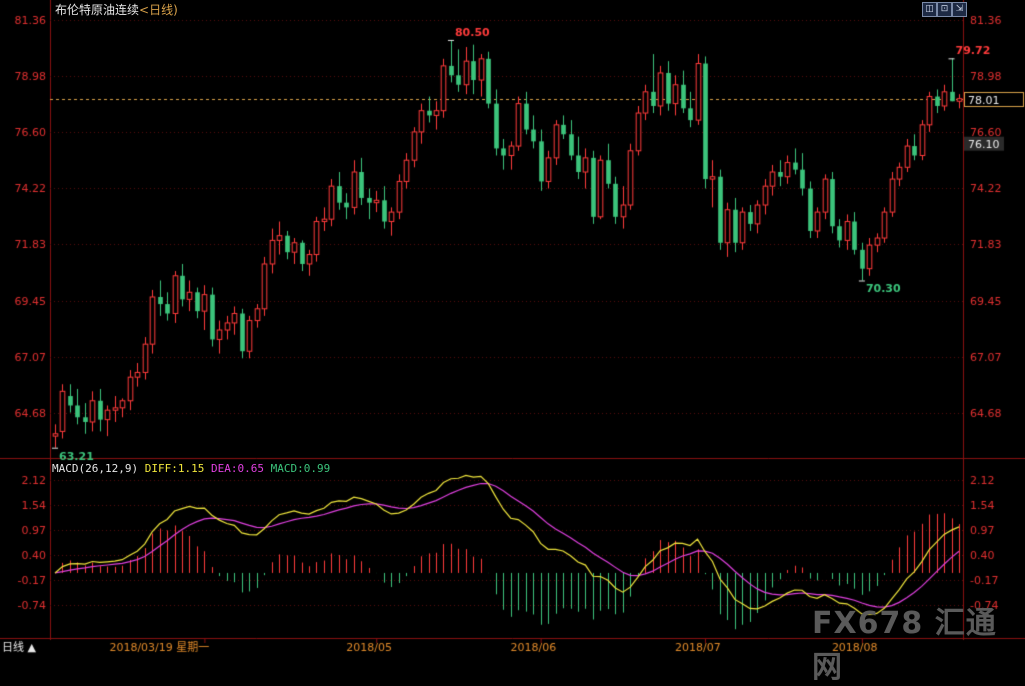  I want to click on dea-value: 0.65, so click(250, 468).